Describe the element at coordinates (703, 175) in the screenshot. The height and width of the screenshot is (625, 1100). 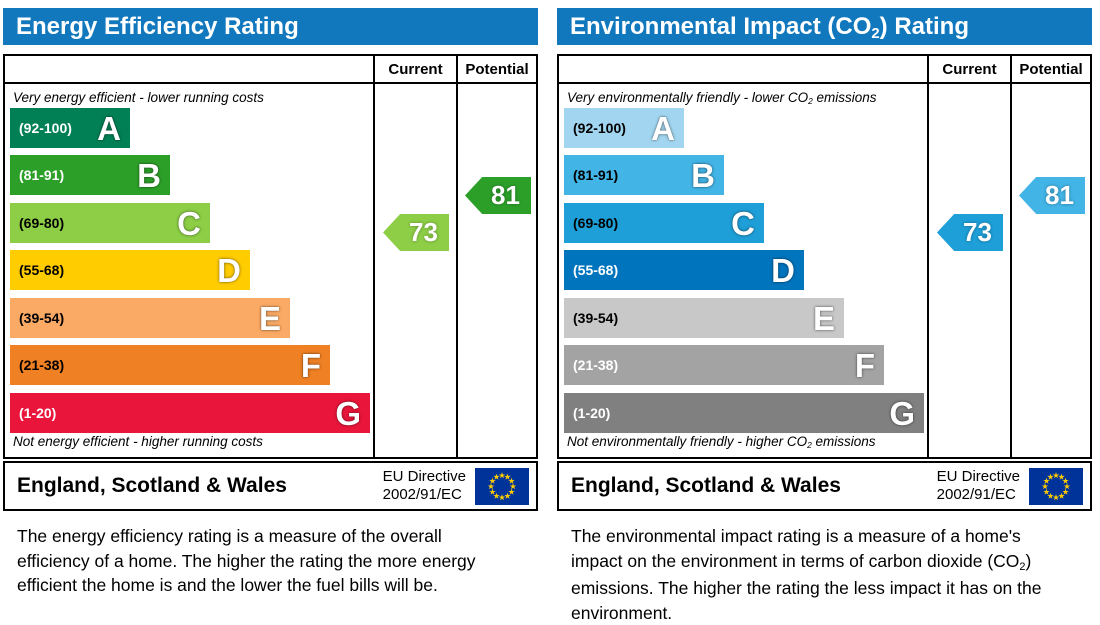
I see `environment-band-b-letter: B` at that location.